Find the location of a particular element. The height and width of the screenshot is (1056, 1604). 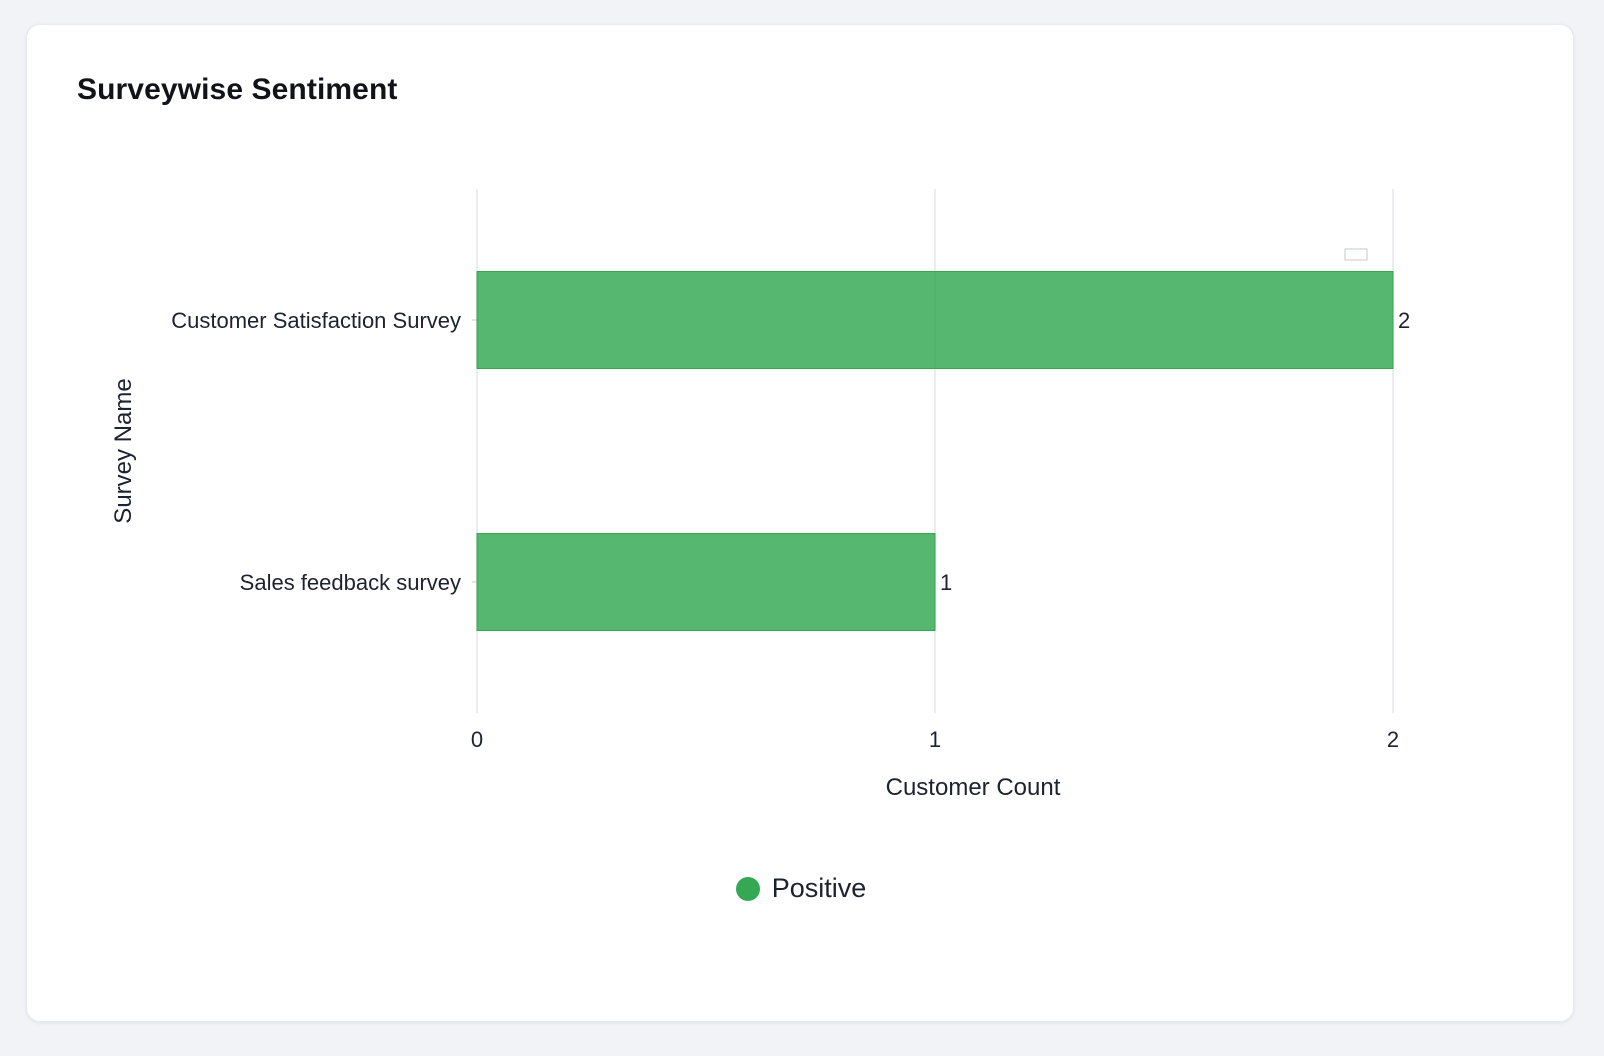

y-tick-label: Sales feedback survey is located at coordinates (350, 582).